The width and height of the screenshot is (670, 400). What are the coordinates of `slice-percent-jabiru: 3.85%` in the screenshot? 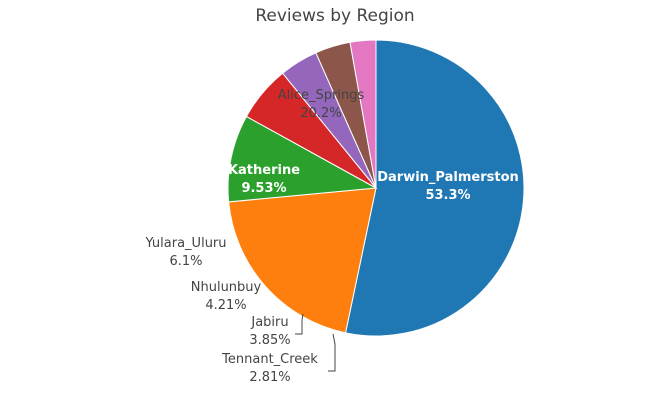 It's located at (269, 340).